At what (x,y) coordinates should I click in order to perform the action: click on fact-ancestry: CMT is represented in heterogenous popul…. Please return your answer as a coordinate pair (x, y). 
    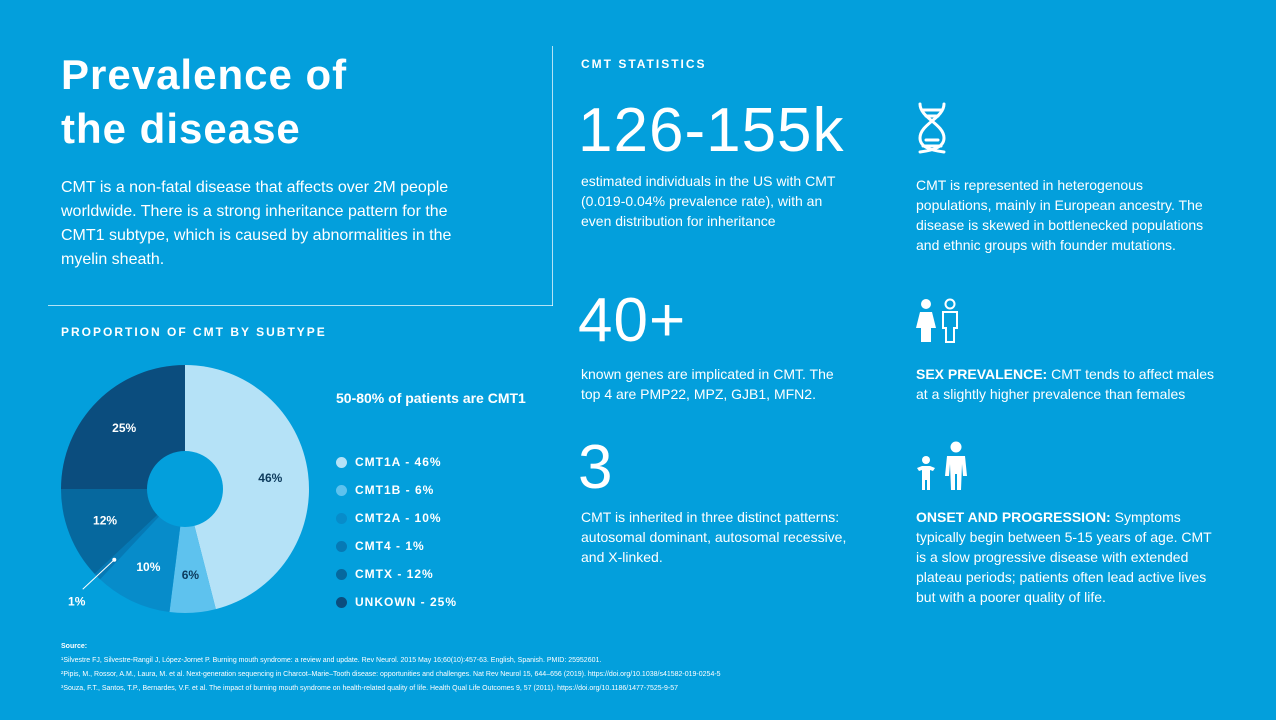
    Looking at the image, I should click on (1066, 215).